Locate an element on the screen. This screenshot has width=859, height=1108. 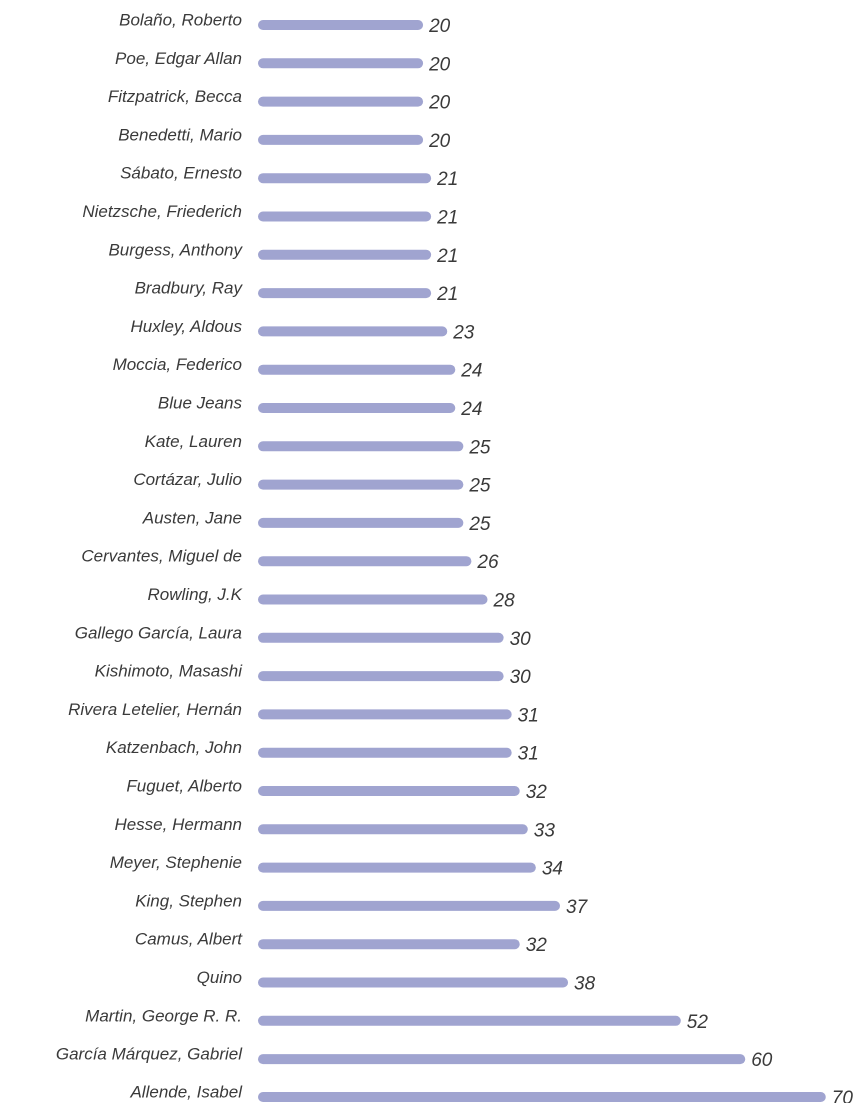
category-label: Rowling, J.K is located at coordinates (195, 594).